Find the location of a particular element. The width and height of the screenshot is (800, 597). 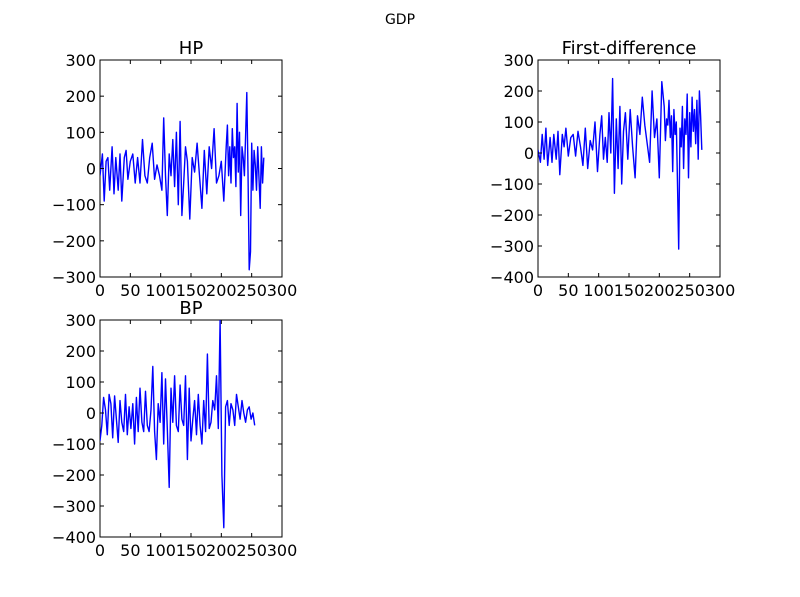

chart-title-first-difference: First-difference is located at coordinates (629, 48).